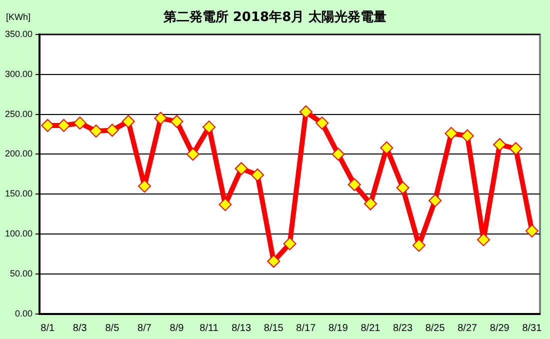 The image size is (550, 339). Describe the element at coordinates (18, 193) in the screenshot. I see `y-tick-label: 150.00` at that location.